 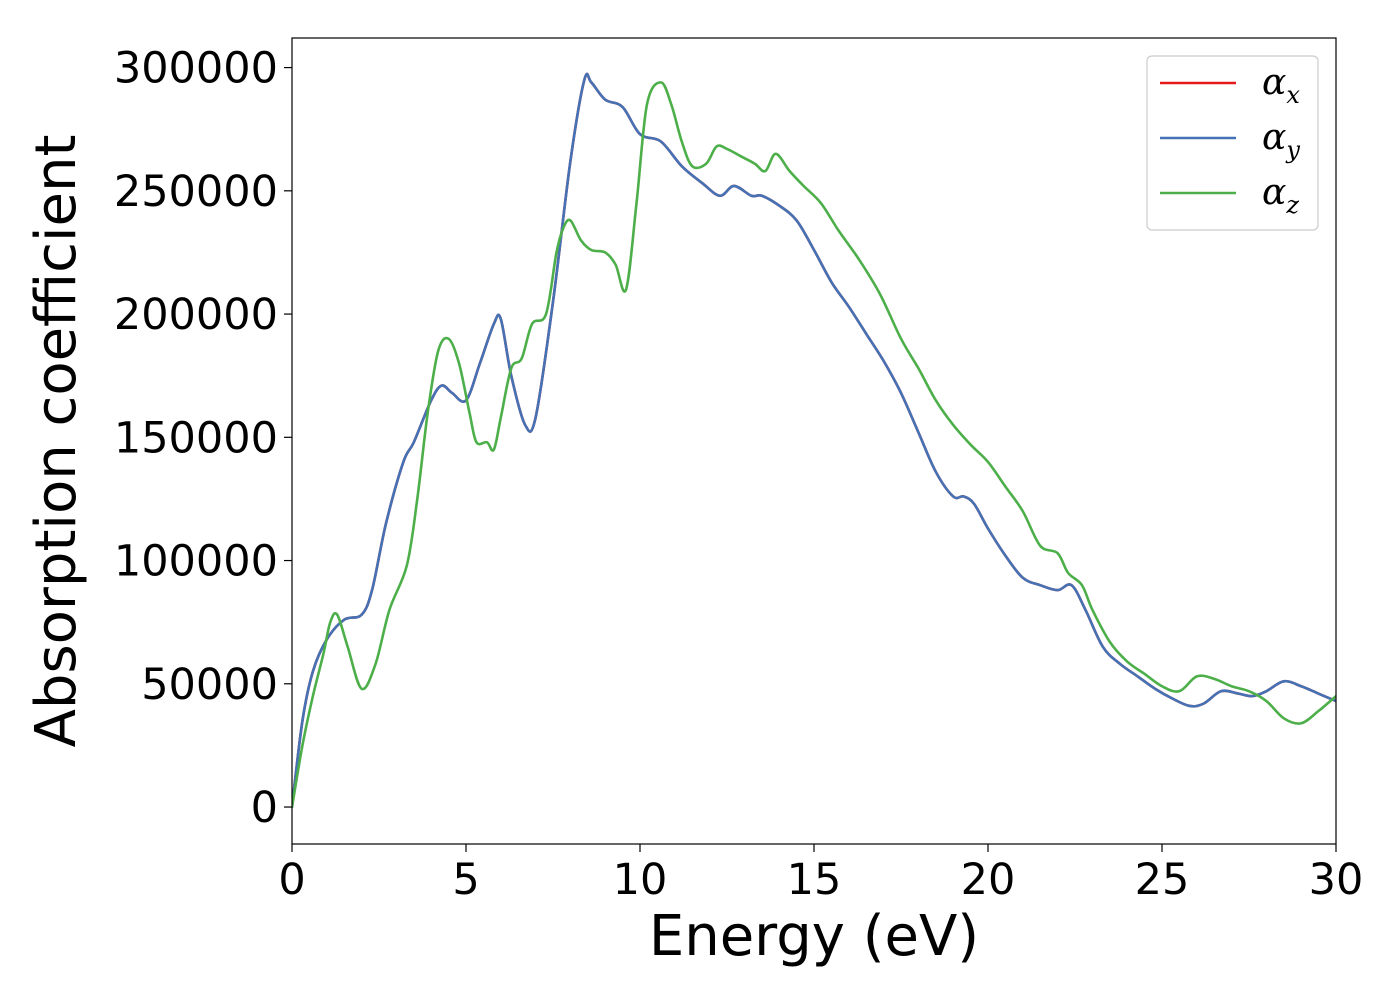 I want to click on legend-subscript: y, so click(x=1292, y=150).